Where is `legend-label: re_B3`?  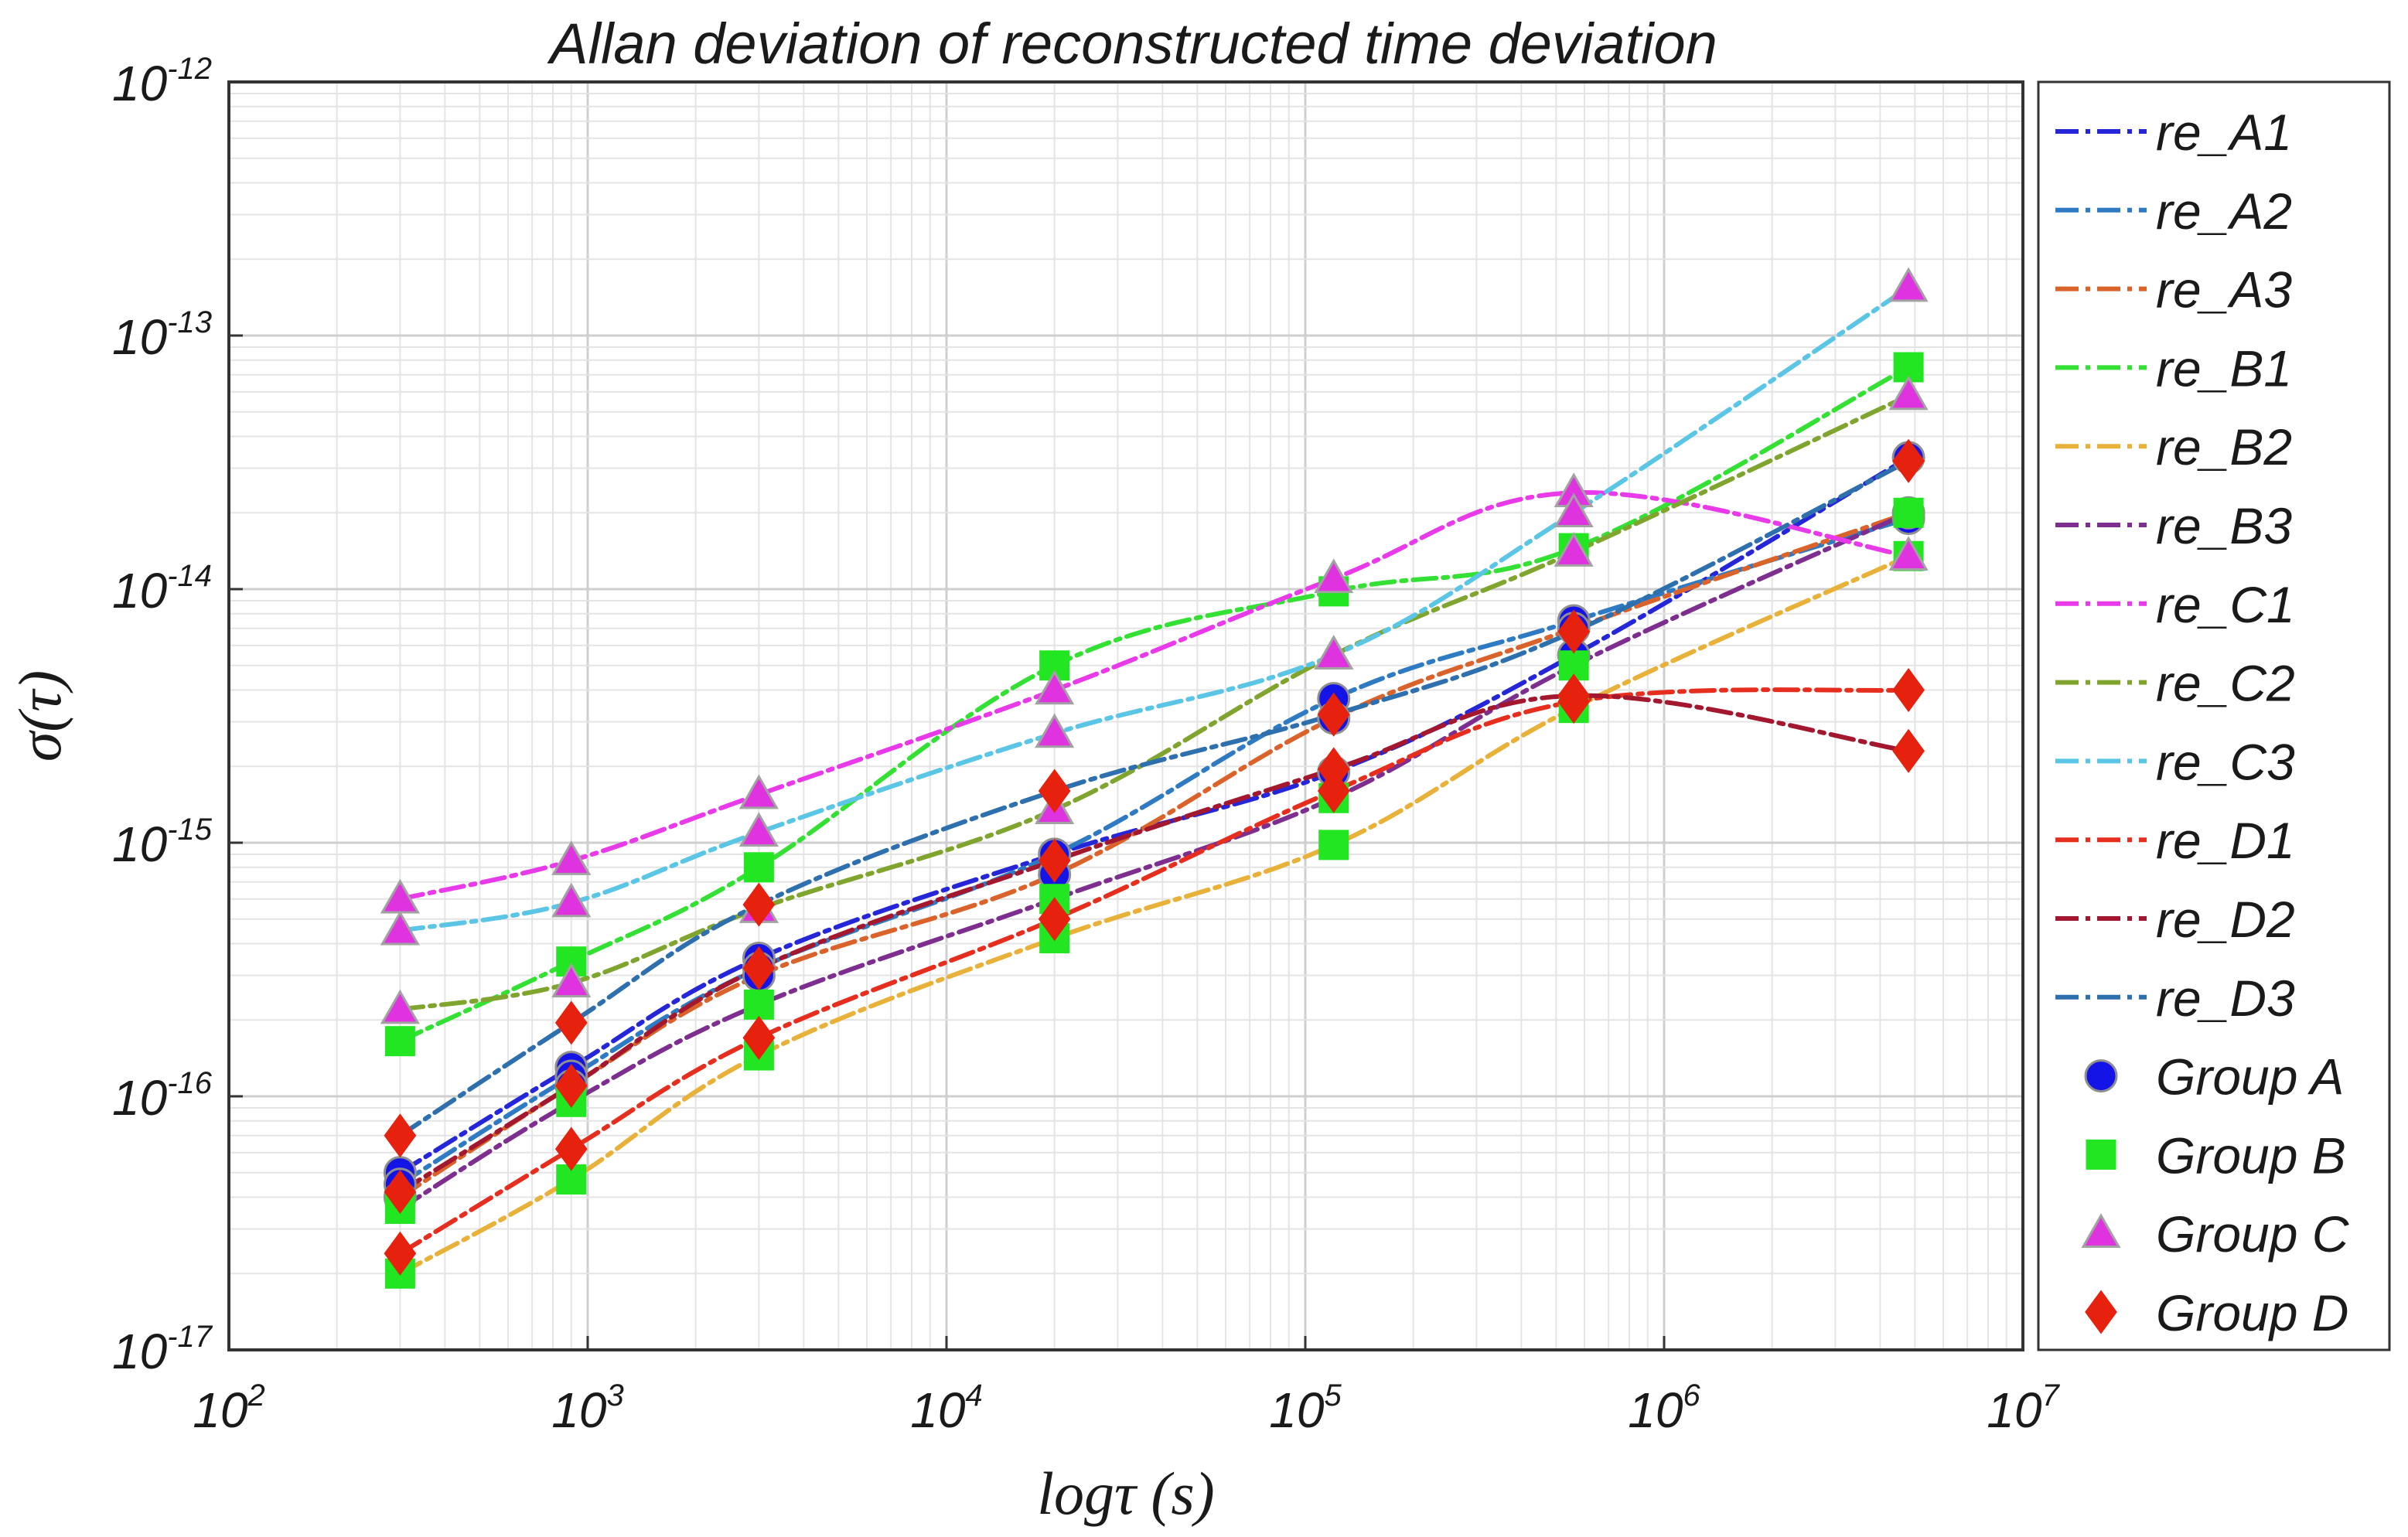
legend-label: re_B3 is located at coordinates (2224, 525).